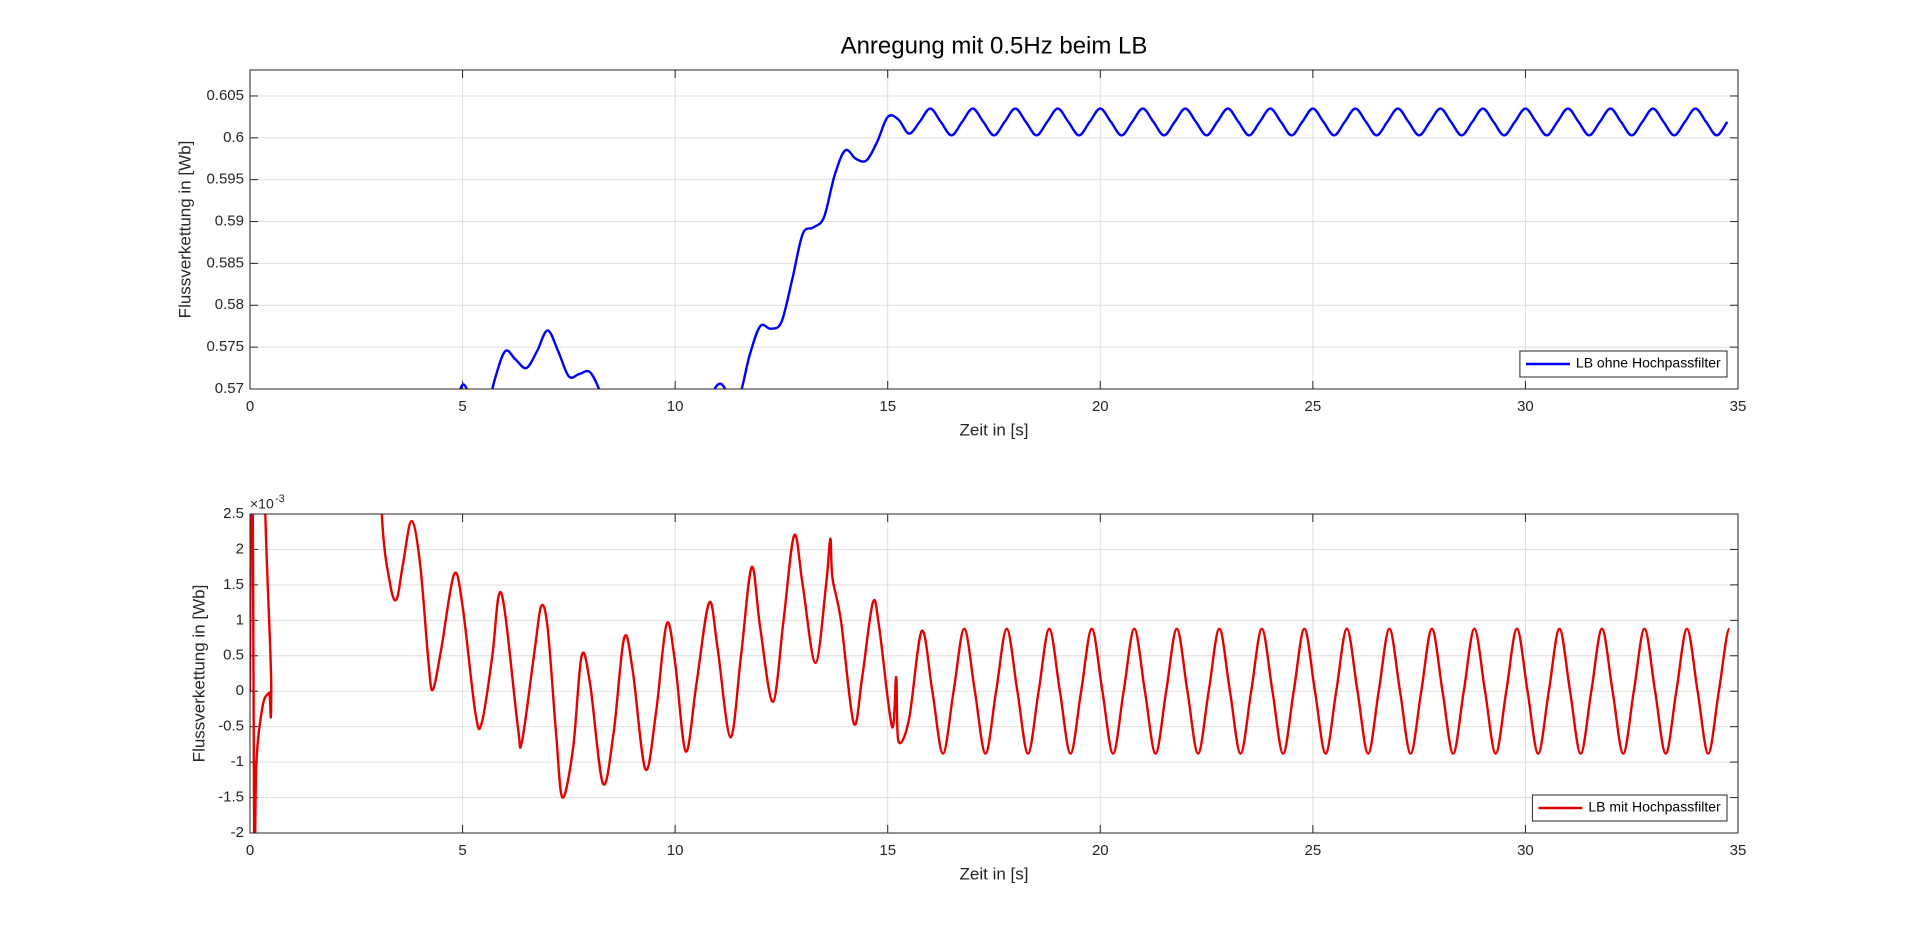 This screenshot has height=936, width=1920. What do you see at coordinates (240, 548) in the screenshot?
I see `y-tick-label: 2` at bounding box center [240, 548].